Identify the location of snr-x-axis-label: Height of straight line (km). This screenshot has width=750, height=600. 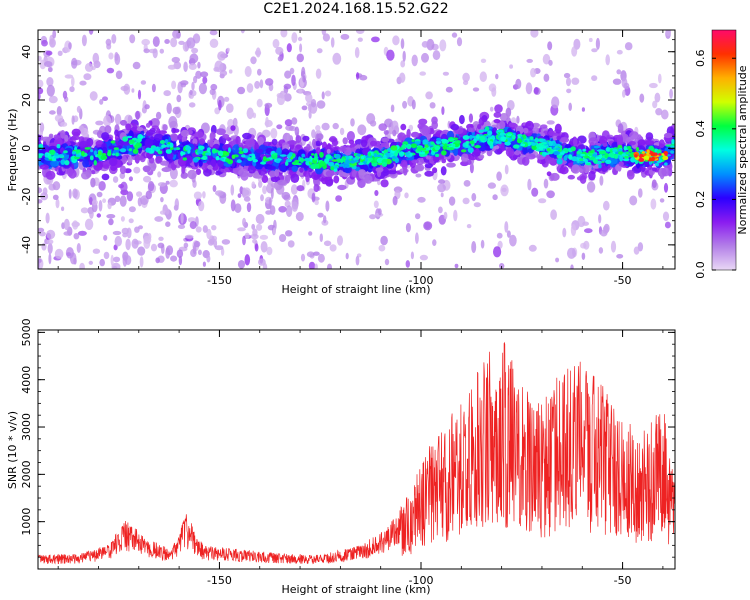
(355, 589).